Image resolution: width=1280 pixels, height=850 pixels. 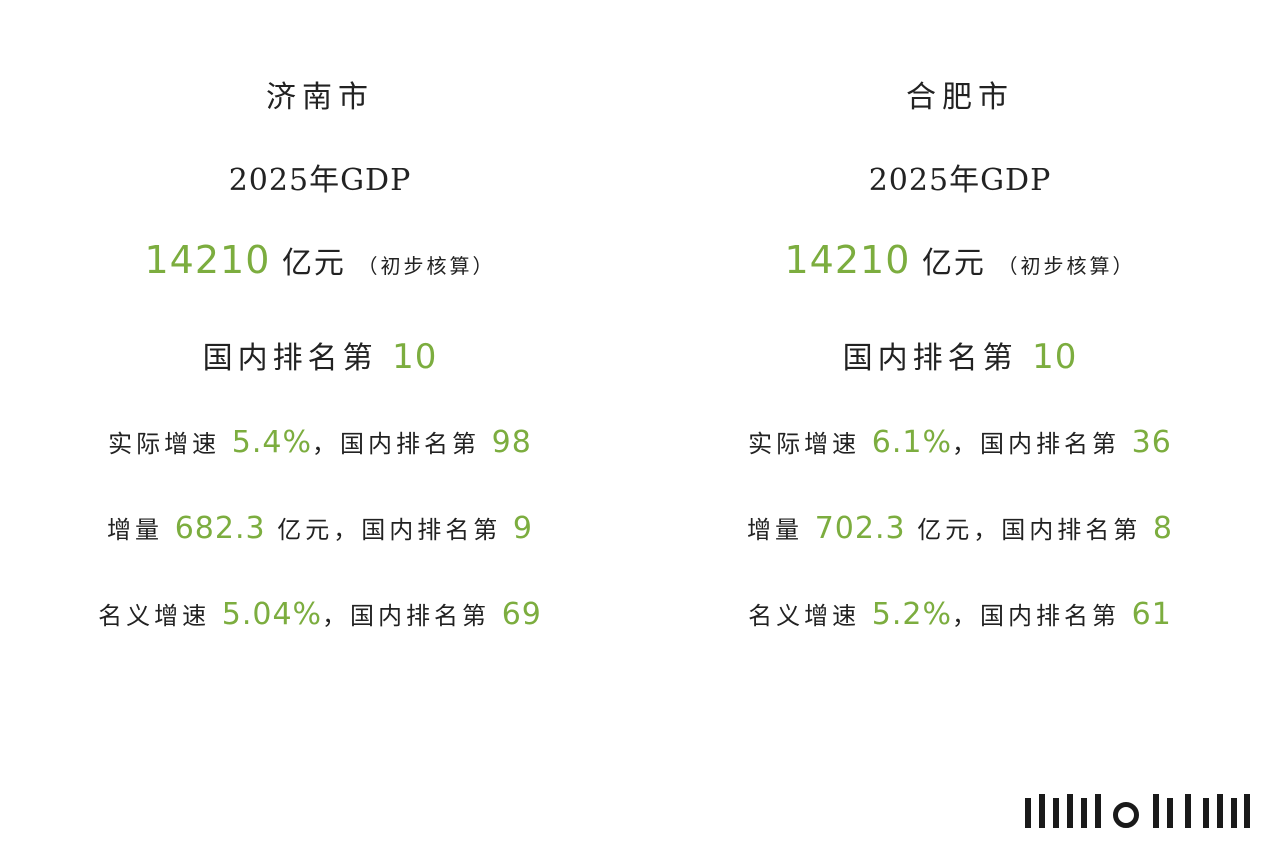 I want to click on increment-rank: 8, so click(x=1162, y=528).